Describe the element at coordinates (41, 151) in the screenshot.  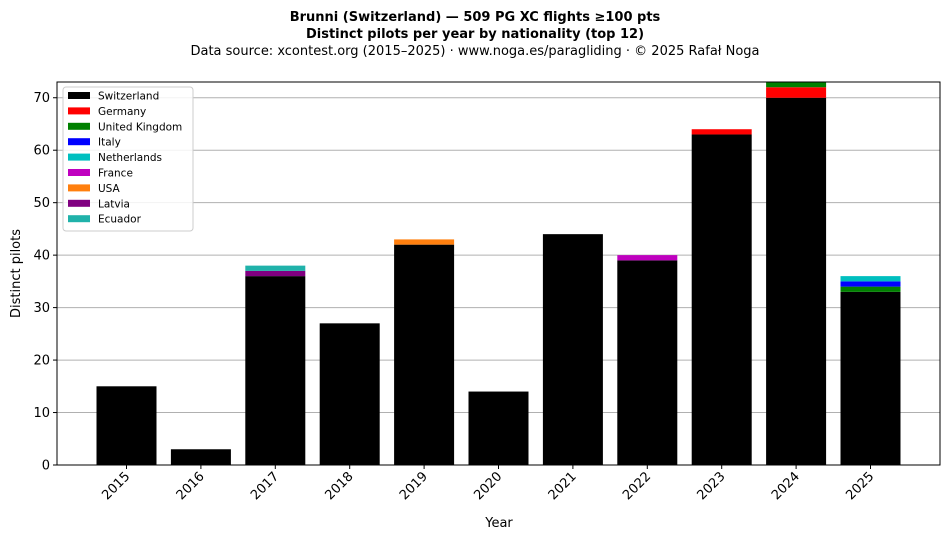
I see `y-tick-label: 60` at that location.